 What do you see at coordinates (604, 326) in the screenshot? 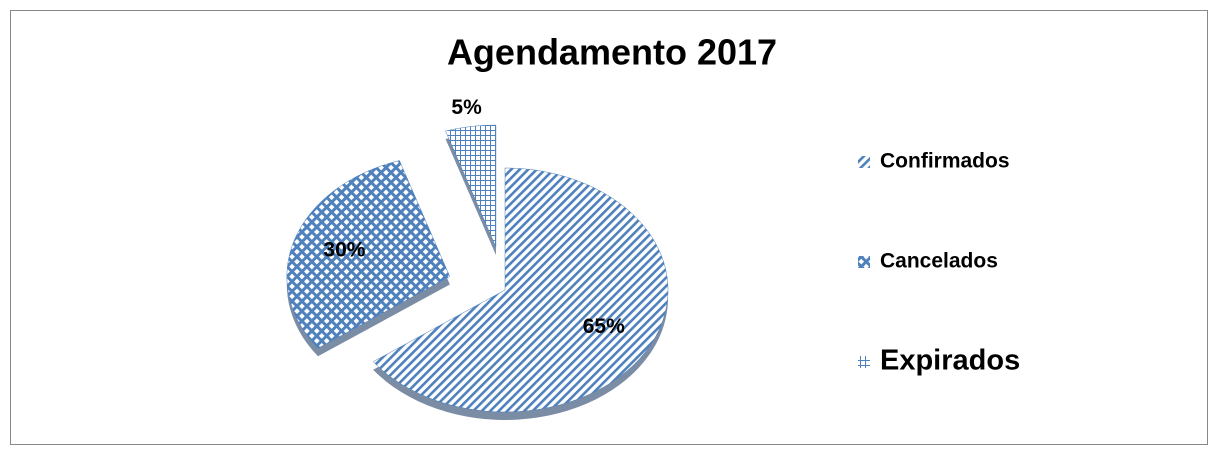
I see `data-label: 65%` at bounding box center [604, 326].